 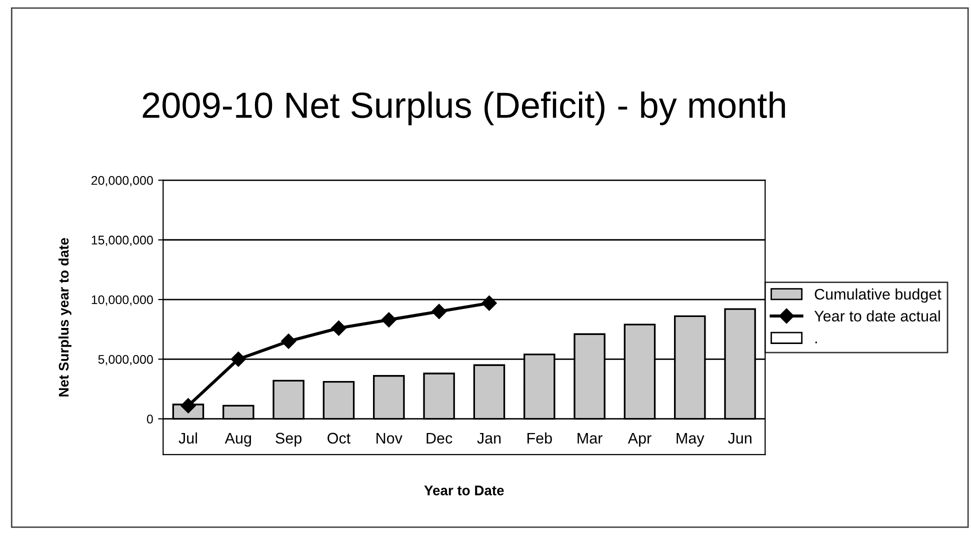 I want to click on x-tick-label: Mar, so click(x=590, y=438).